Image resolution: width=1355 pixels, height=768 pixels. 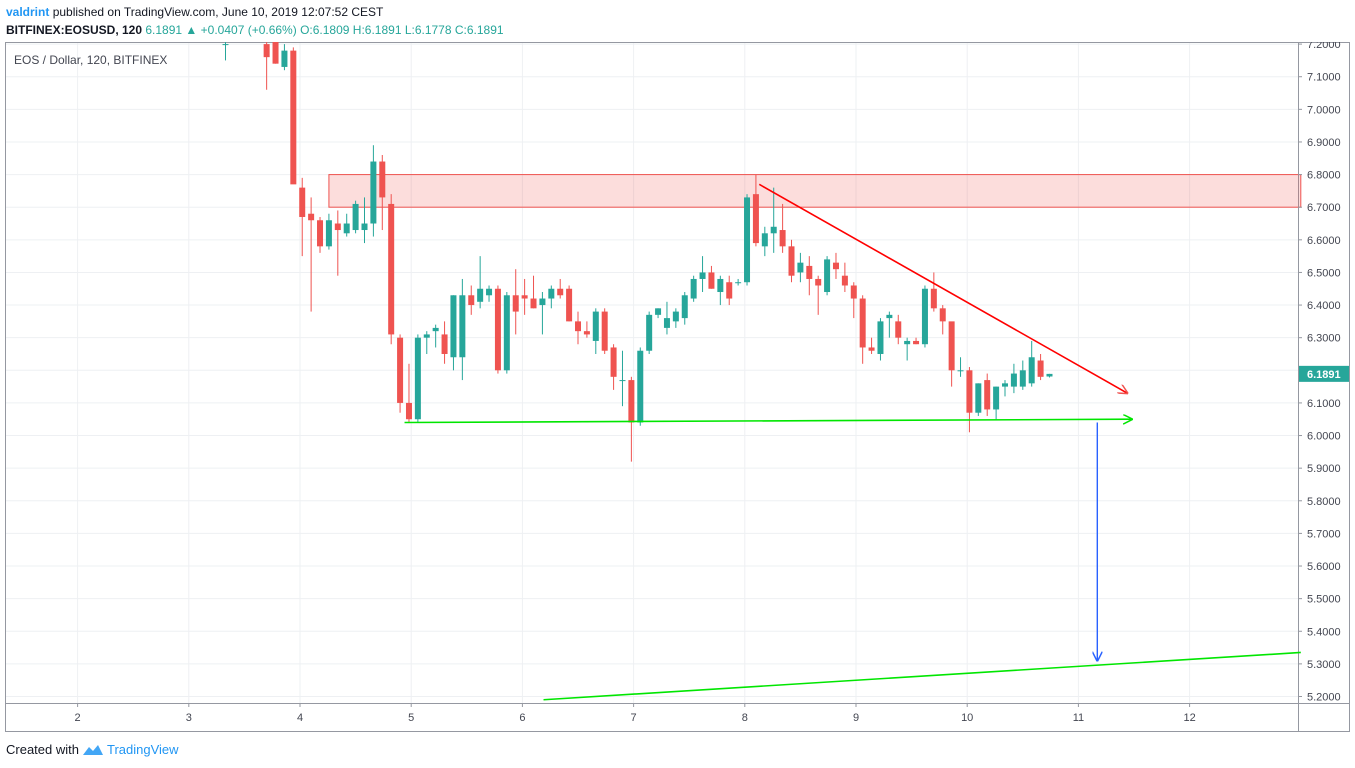 I want to click on price-tick-label: 6.8000, so click(x=1324, y=176).